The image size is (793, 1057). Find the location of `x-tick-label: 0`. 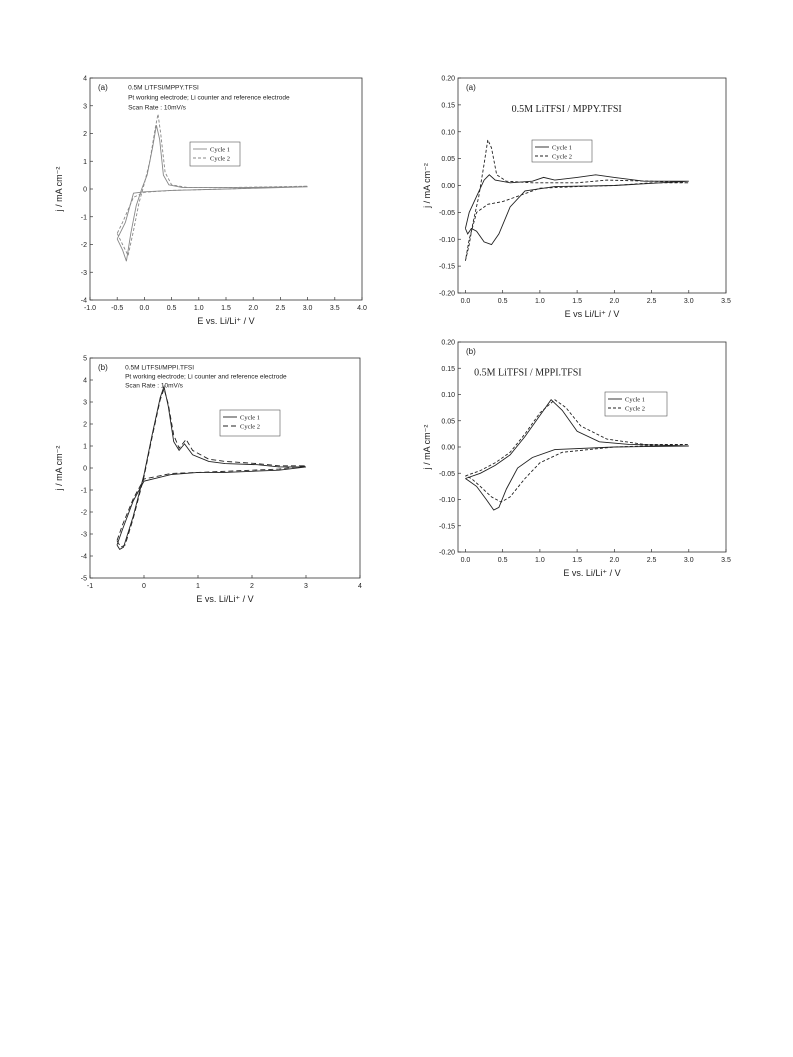

x-tick-label: 0 is located at coordinates (144, 586).